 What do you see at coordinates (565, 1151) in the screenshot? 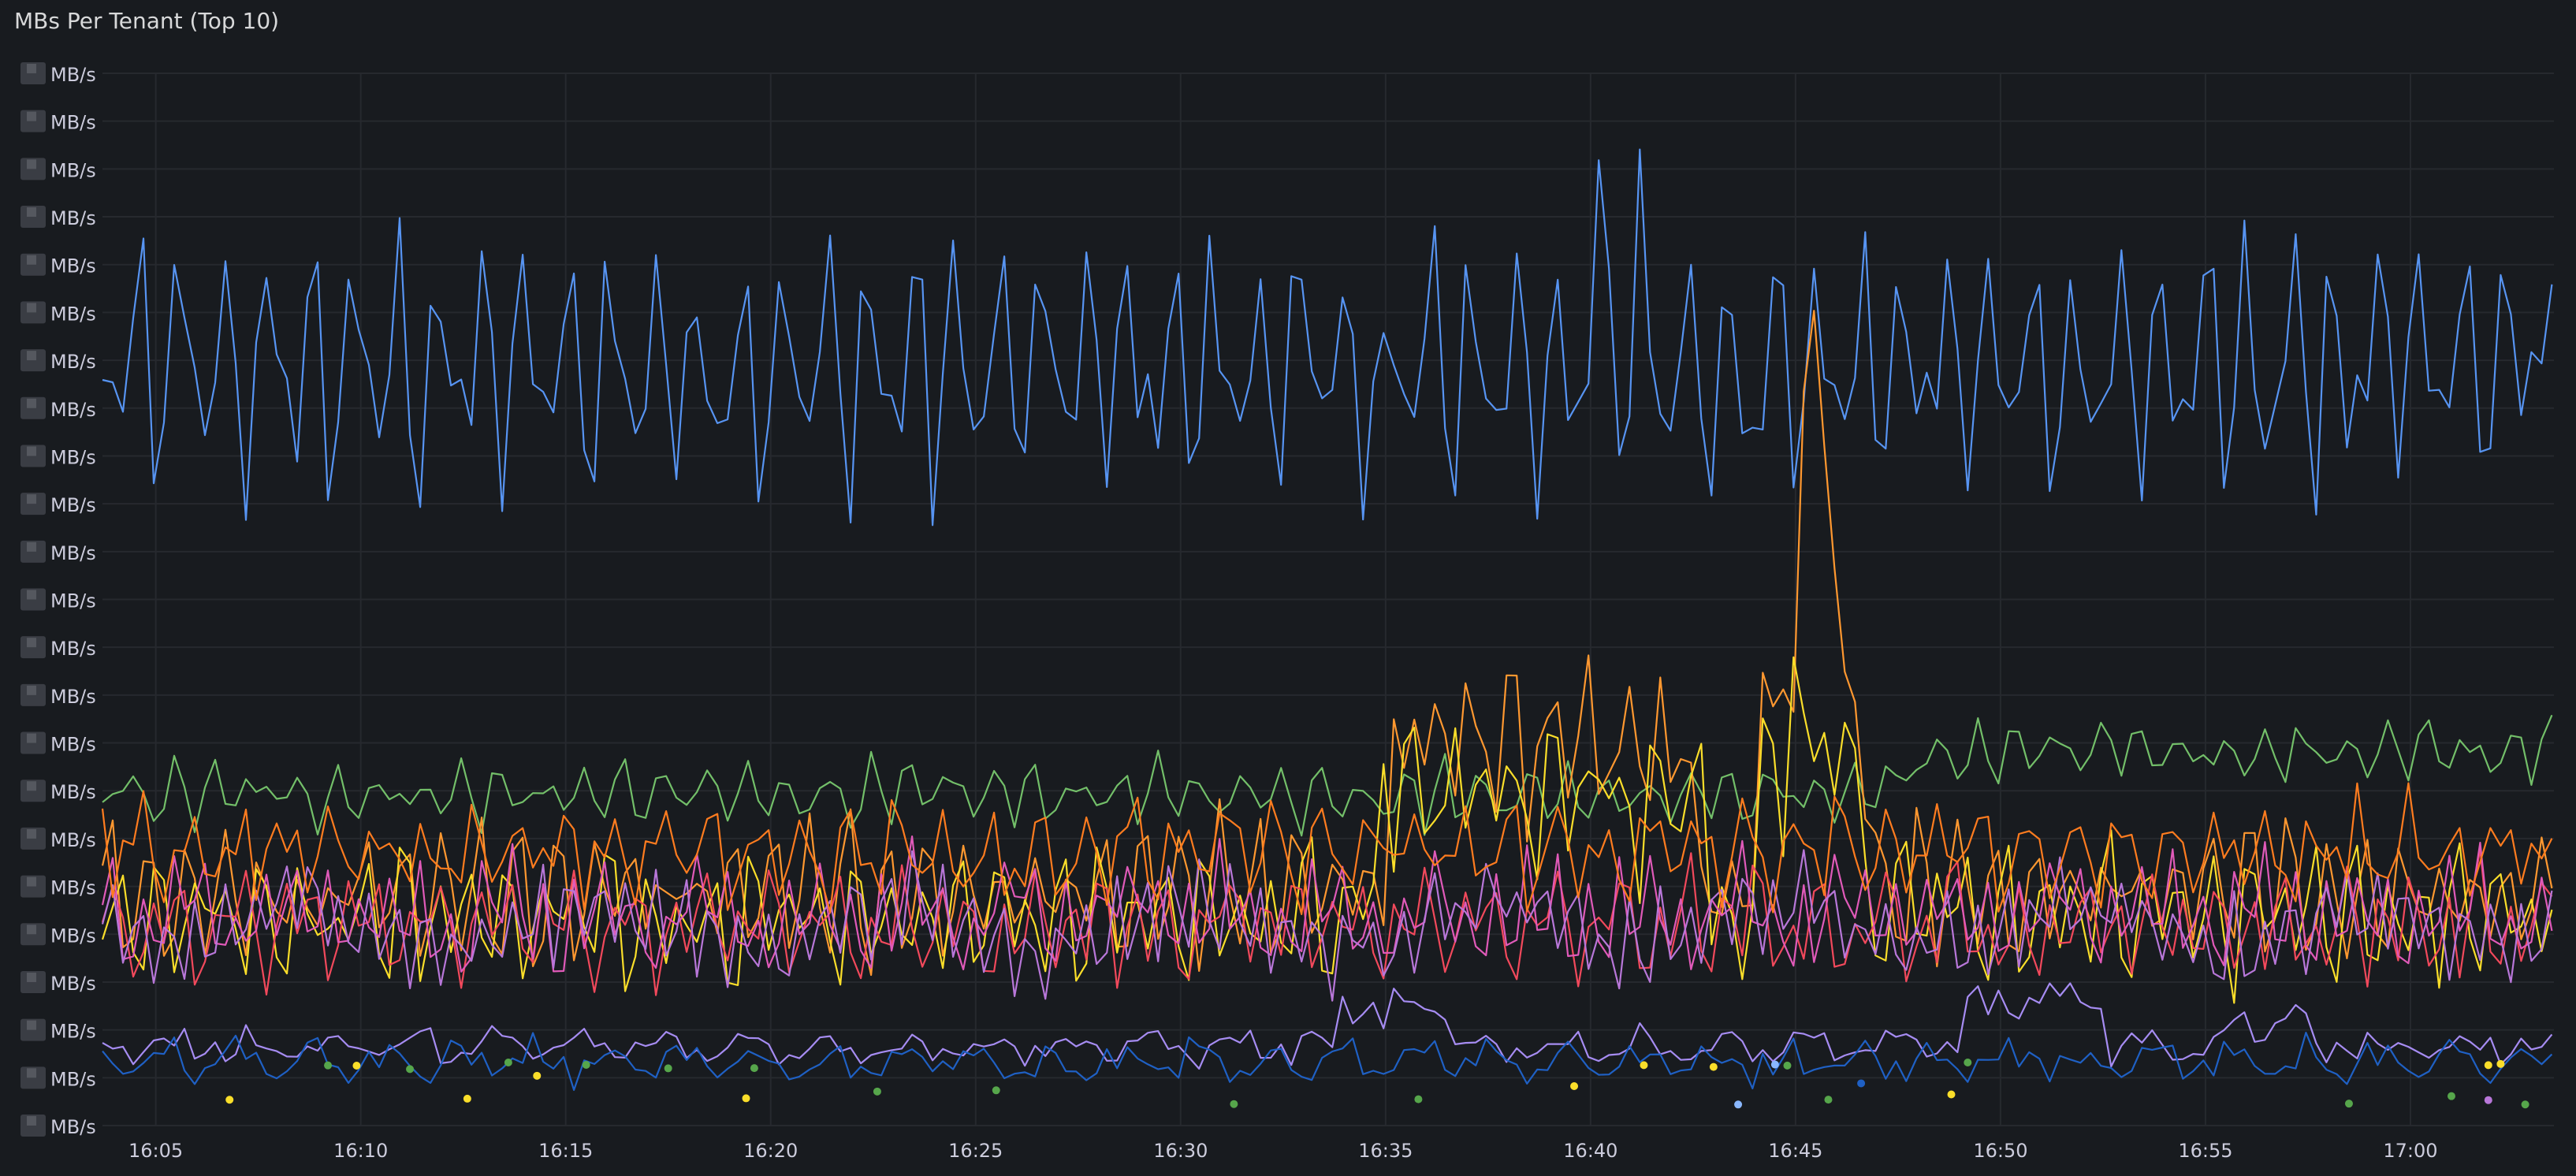
I see `x-tick-label: 16:15` at bounding box center [565, 1151].